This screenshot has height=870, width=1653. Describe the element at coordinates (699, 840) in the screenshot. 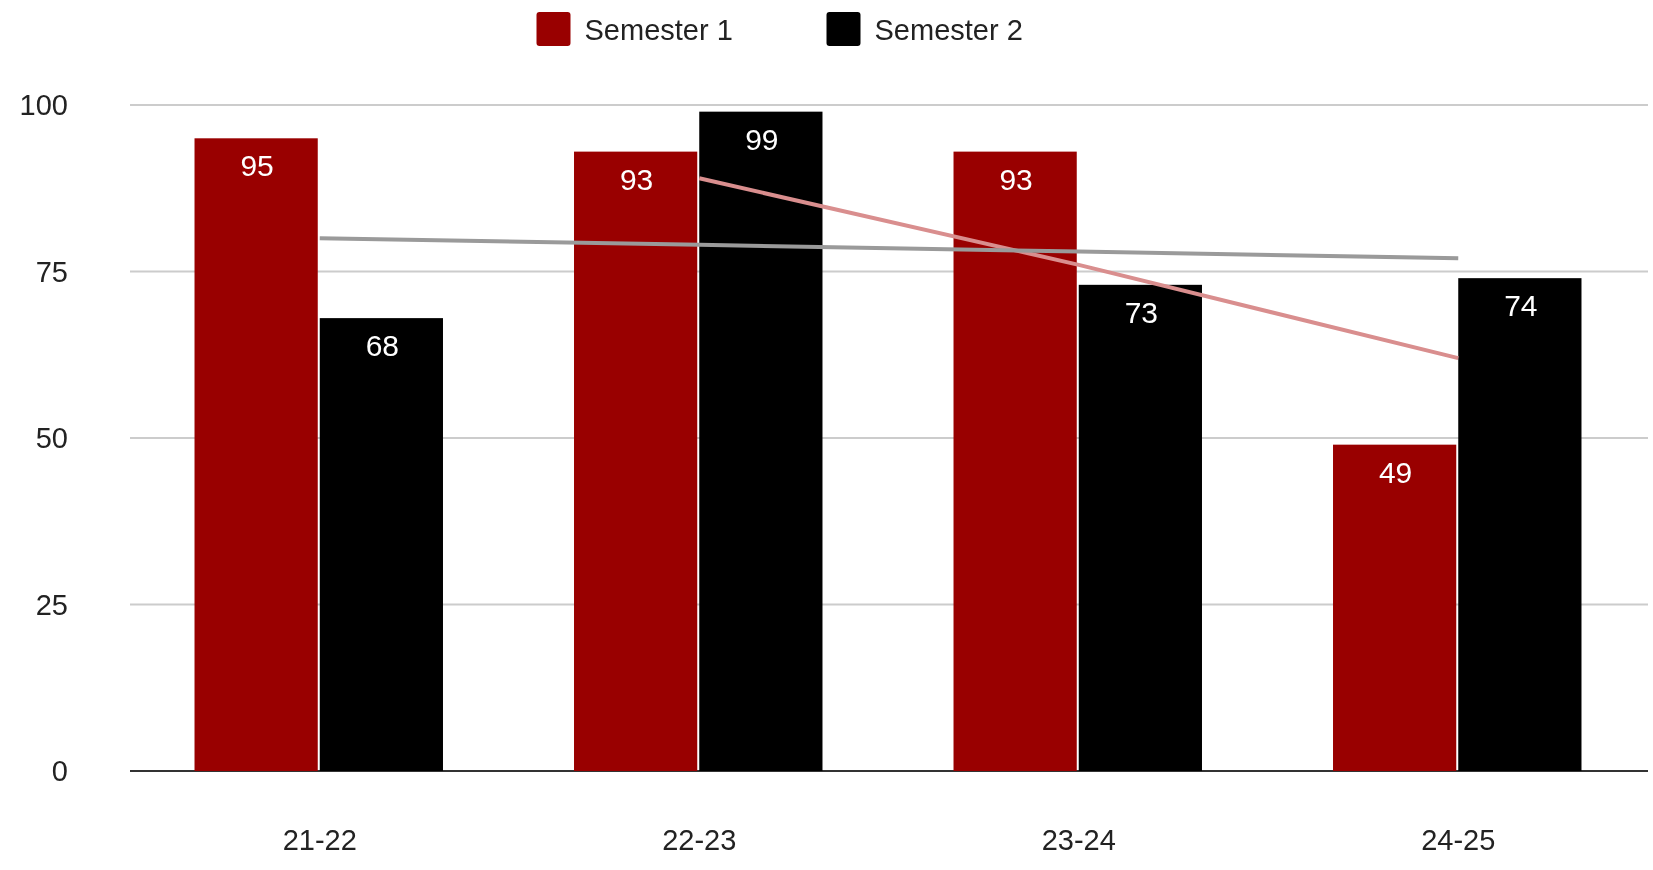

I see `x-tick-label: 22-23` at that location.